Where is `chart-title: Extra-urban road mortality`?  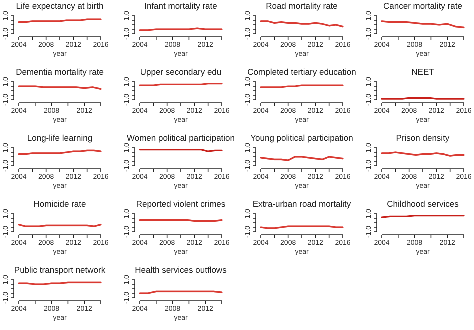
chart-title: Extra-urban road mortality is located at coordinates (302, 204).